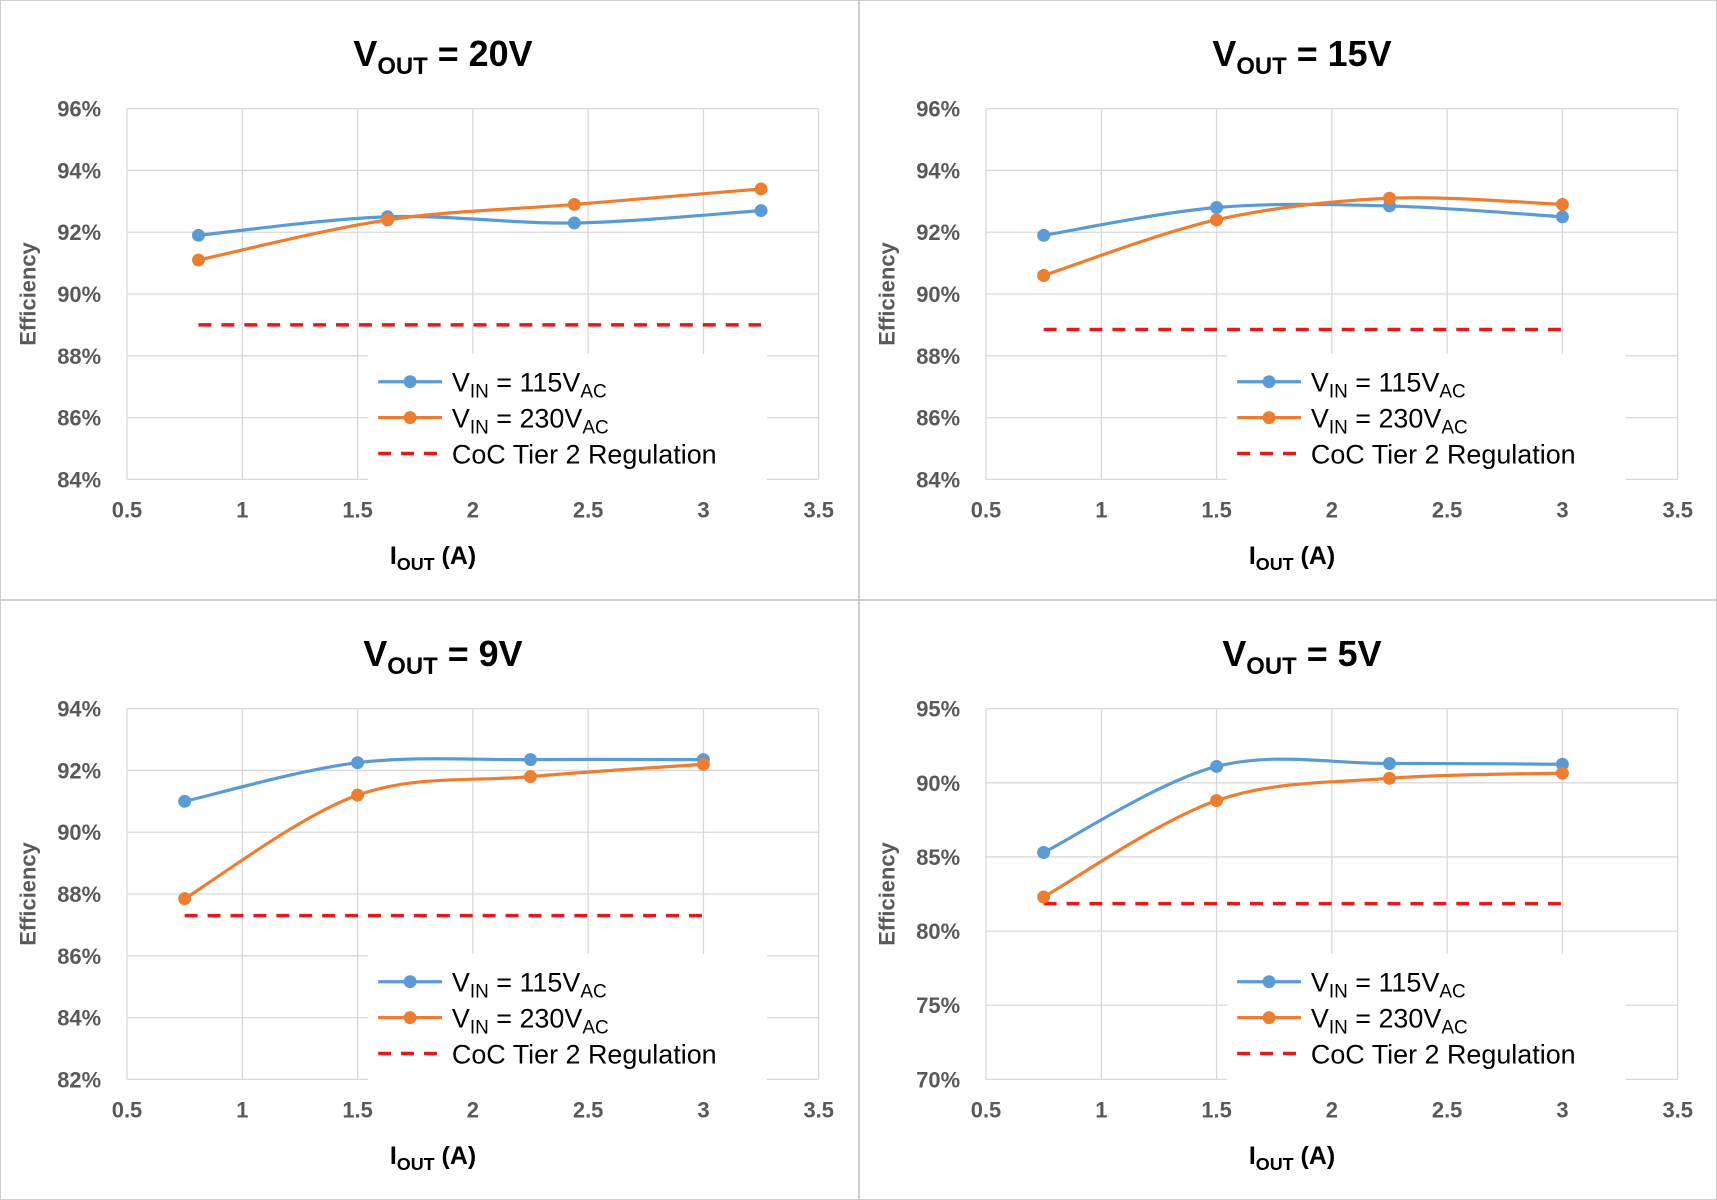 Image resolution: width=1717 pixels, height=1200 pixels. I want to click on chart-4-legend-in-sub: IN, so click(1338, 992).